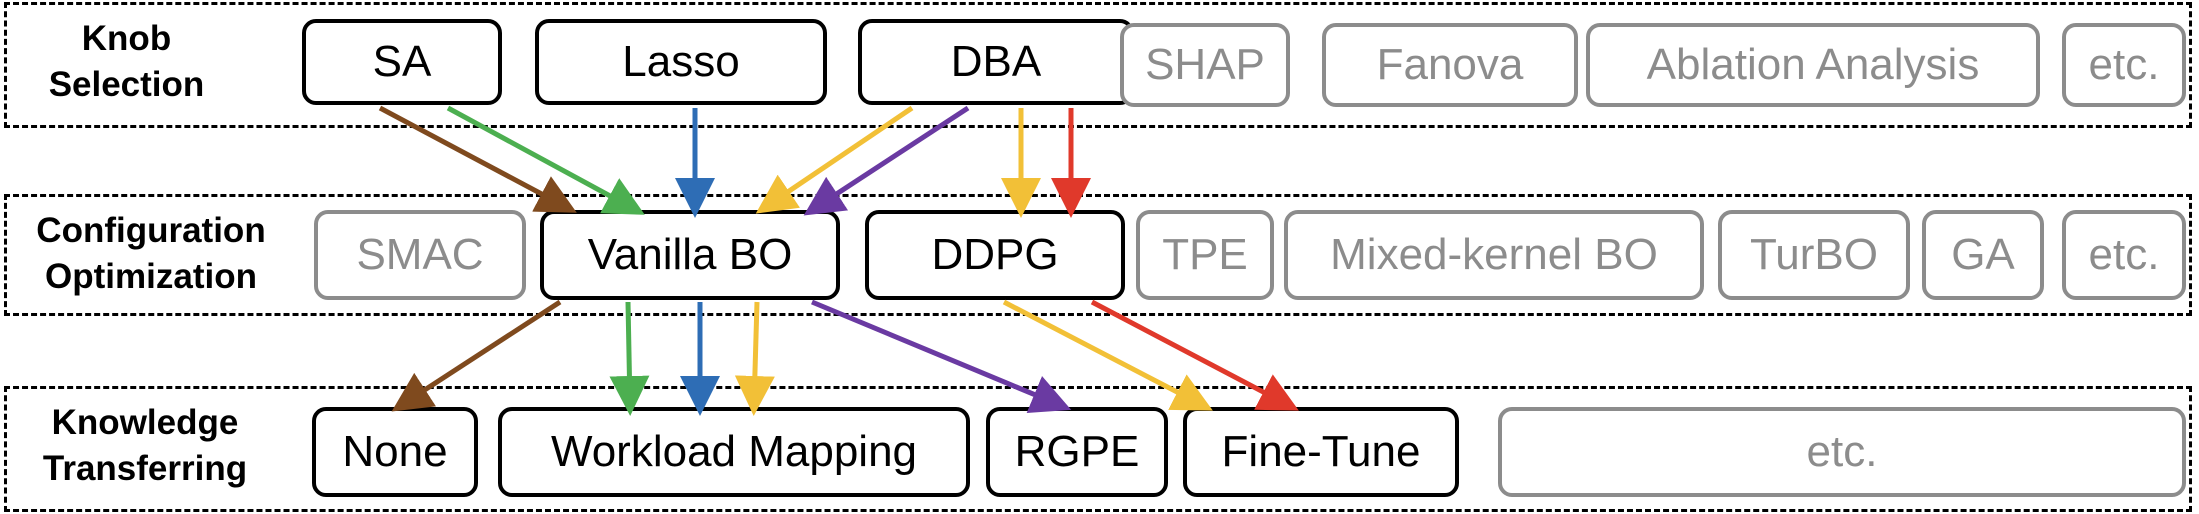 The image size is (2199, 514). What do you see at coordinates (1321, 452) in the screenshot?
I see `box-fine-tune: Fine-Tune` at bounding box center [1321, 452].